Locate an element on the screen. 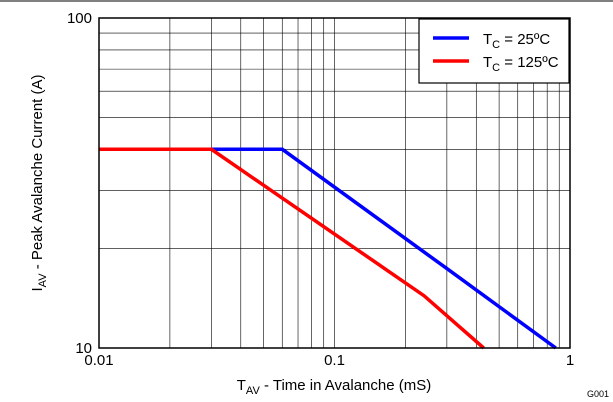 This screenshot has height=402, width=613. x-axis-label-main: T is located at coordinates (241, 385).